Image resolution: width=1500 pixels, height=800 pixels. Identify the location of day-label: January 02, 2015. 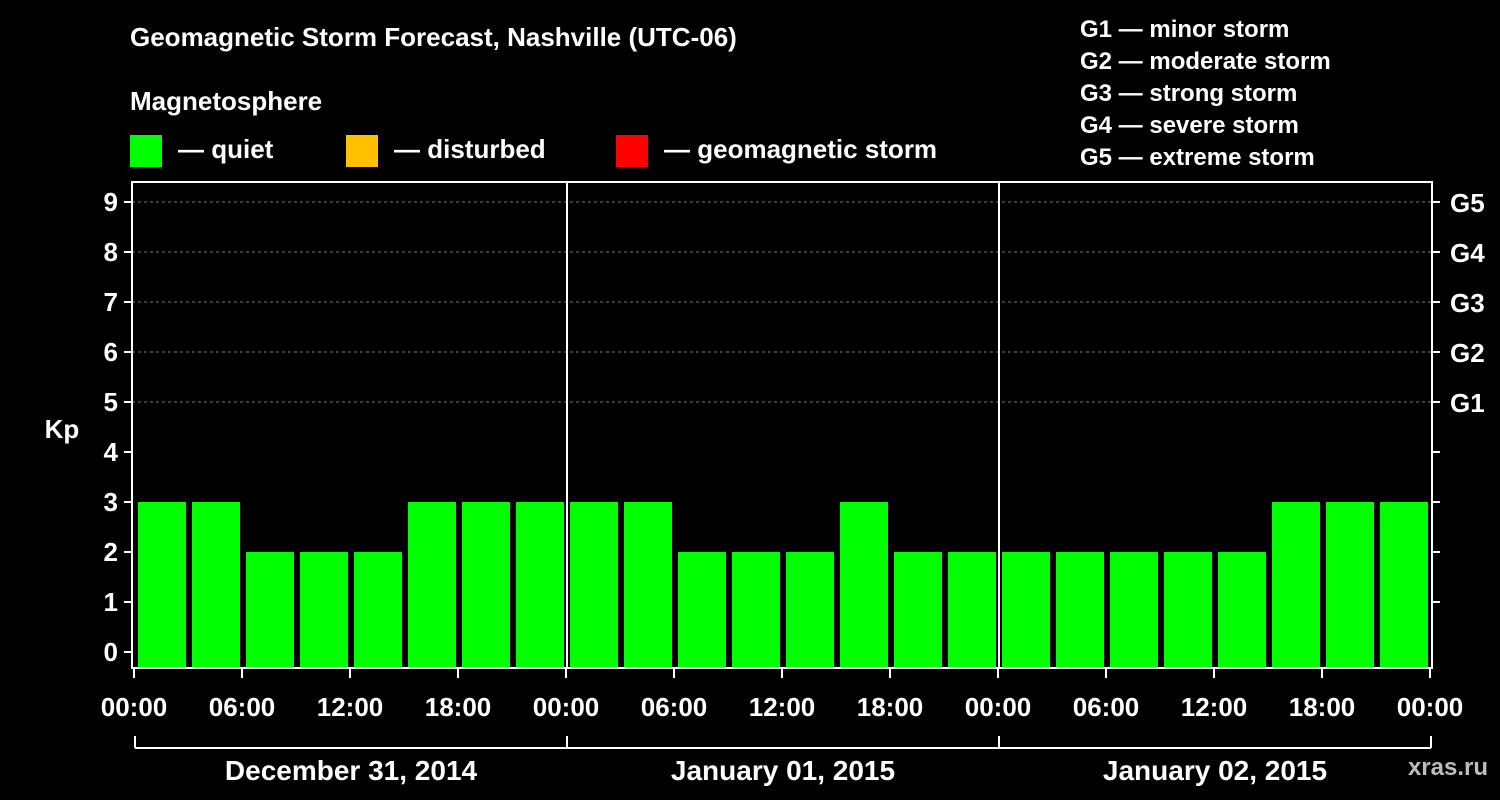
(1215, 770).